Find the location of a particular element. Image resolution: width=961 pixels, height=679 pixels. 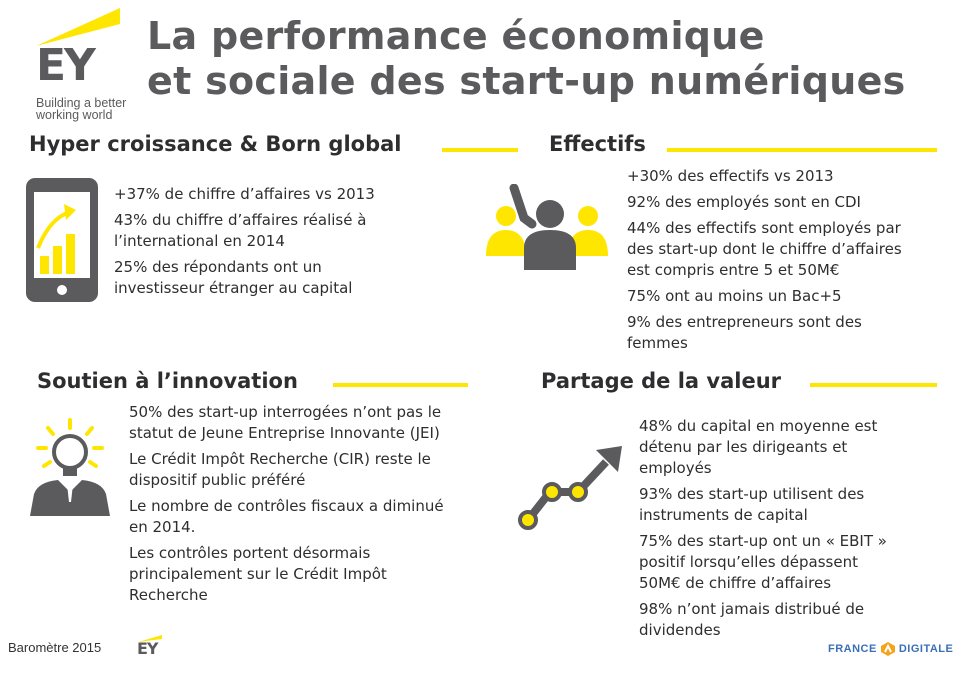

title-line: et sociale des start-up numériques is located at coordinates (526, 81).